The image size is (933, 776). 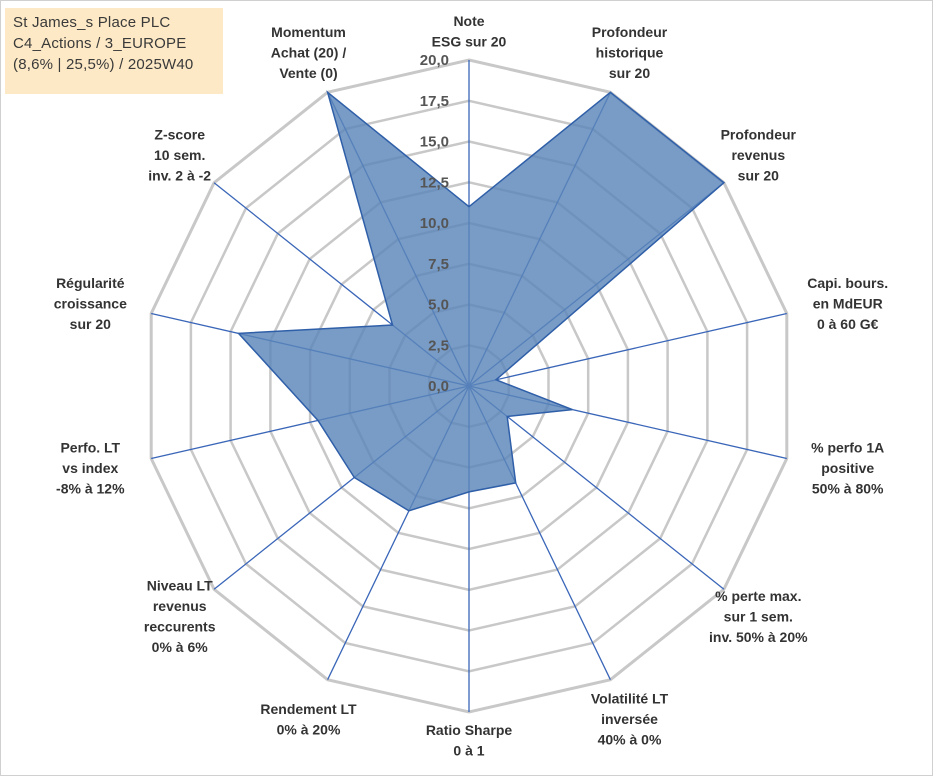 What do you see at coordinates (469, 730) in the screenshot?
I see `axis-label-7-line-0: Ratio Sharpe` at bounding box center [469, 730].